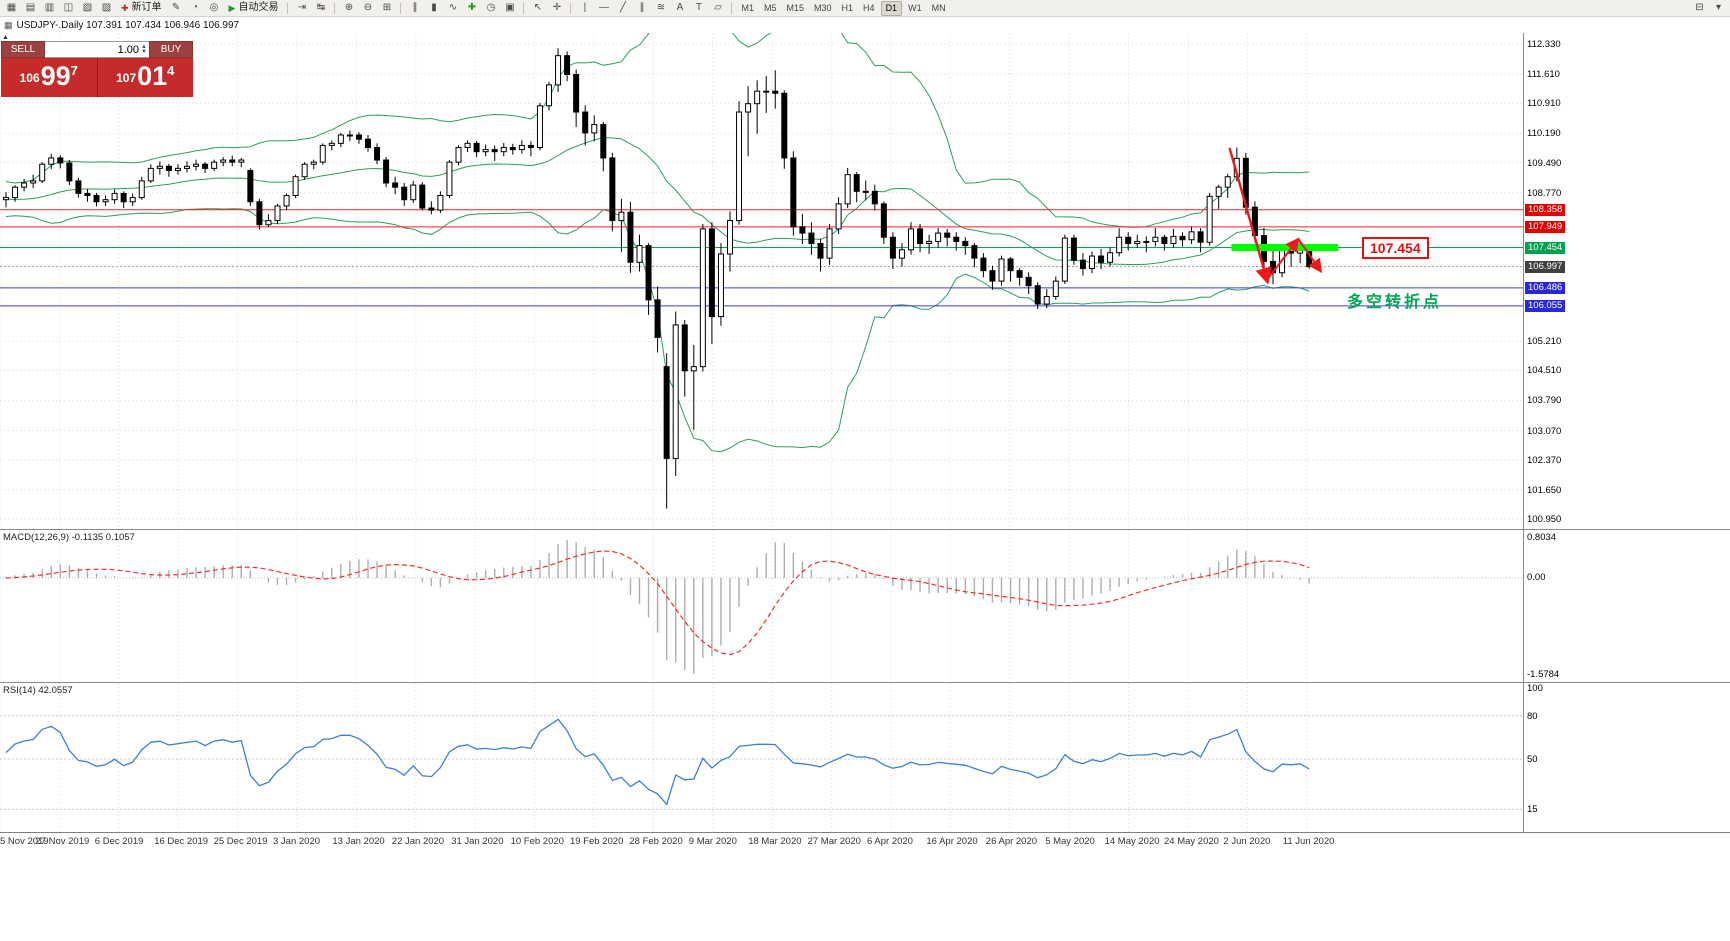 The width and height of the screenshot is (1730, 941). Describe the element at coordinates (152, 76) in the screenshot. I see `buy-price-pips: 01` at that location.